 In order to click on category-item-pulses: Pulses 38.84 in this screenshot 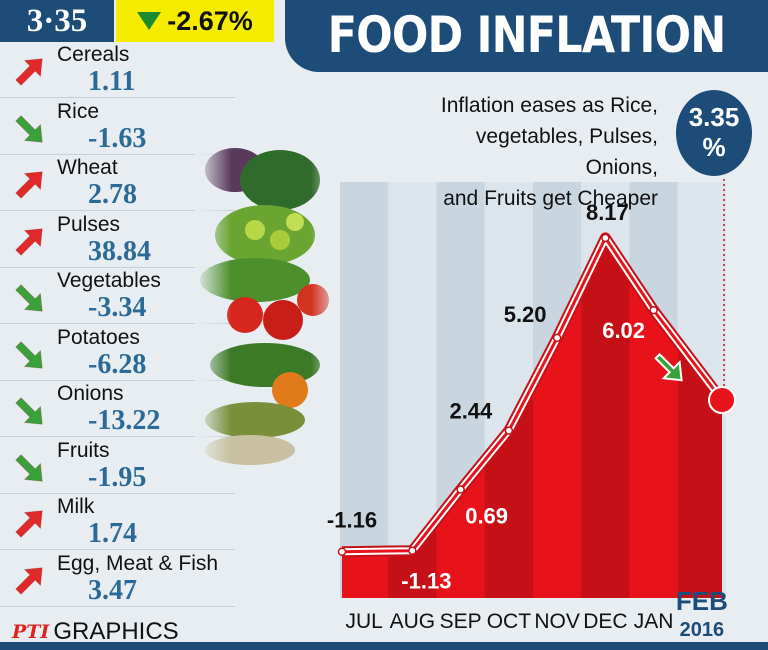, I will do `click(117, 240)`.